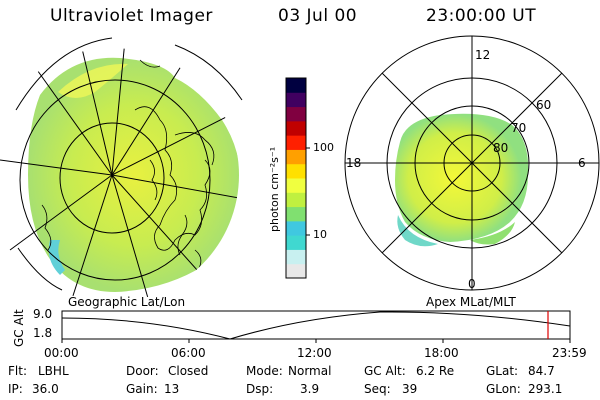  I want to click on door-label: Door:, so click(142, 371).